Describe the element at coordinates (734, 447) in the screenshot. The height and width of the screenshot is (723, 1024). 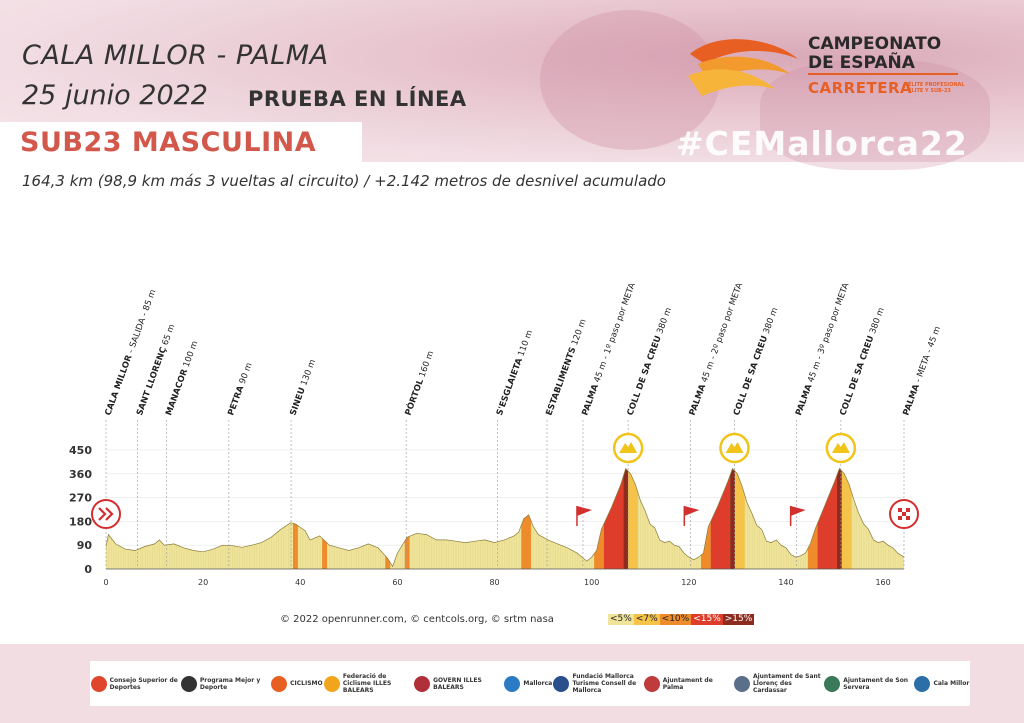
I see `mountain-glyph` at that location.